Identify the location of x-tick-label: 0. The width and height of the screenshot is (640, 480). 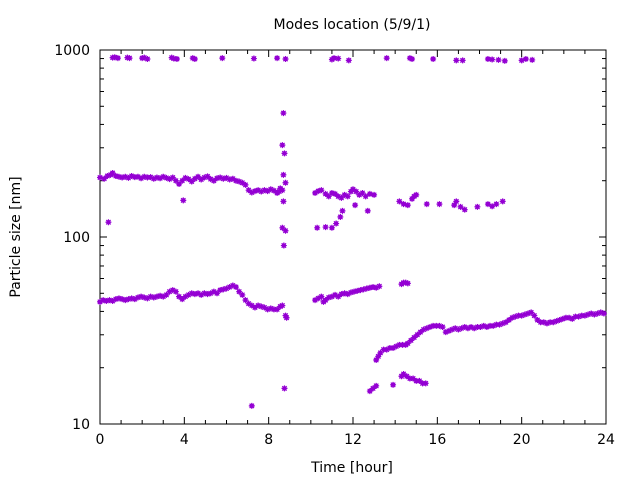
(100, 440).